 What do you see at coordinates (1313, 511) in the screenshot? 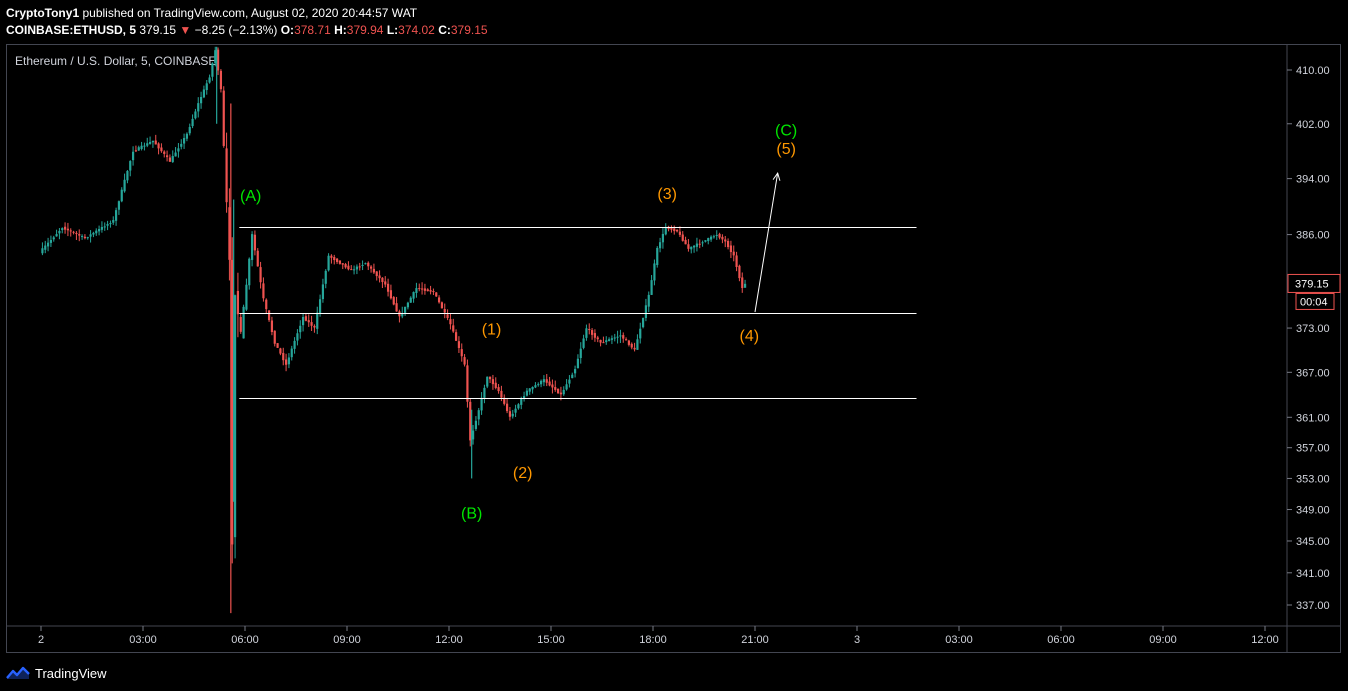
I see `y-tick-label: 349.00` at bounding box center [1313, 511].